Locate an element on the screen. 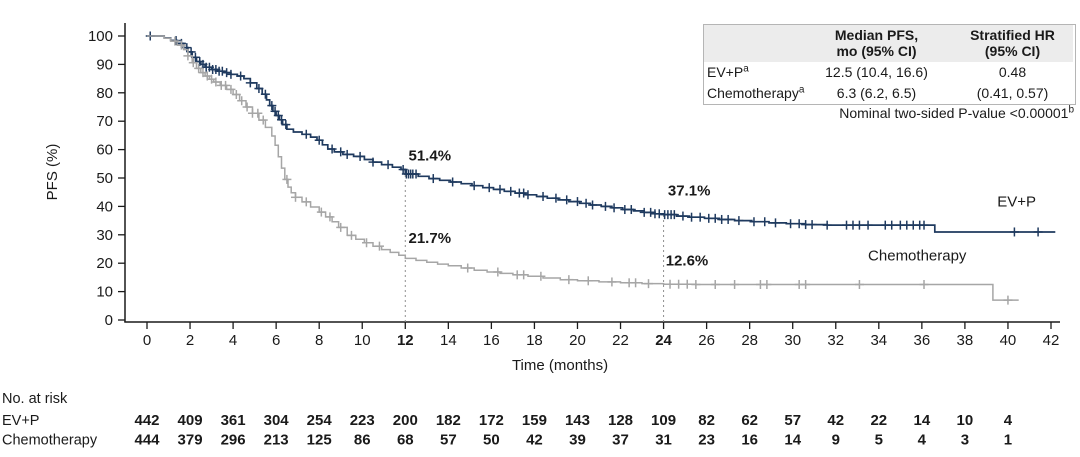 The image size is (1080, 457). at-risk-value-ev-p: 200 is located at coordinates (405, 420).